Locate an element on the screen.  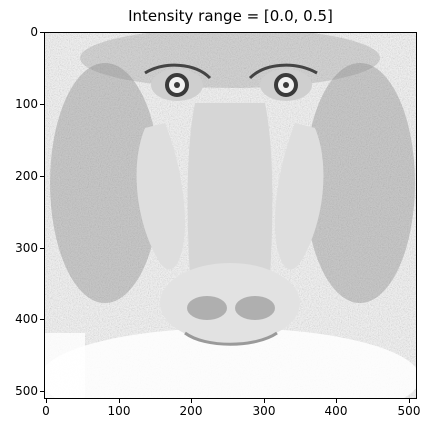
x-tick-label: 200 is located at coordinates (191, 411).